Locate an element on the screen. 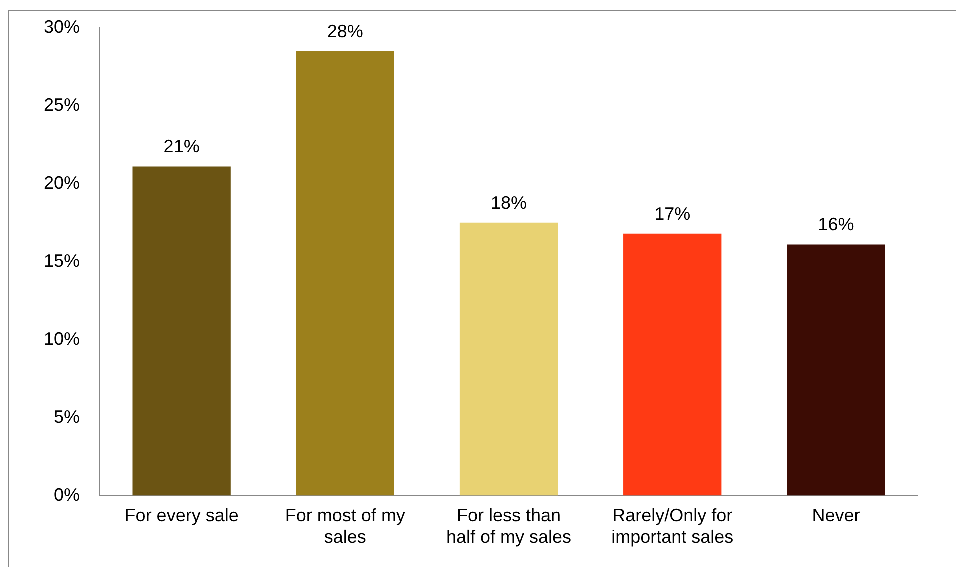  x-tick-label: Rarely/Only for important sales is located at coordinates (673, 527).